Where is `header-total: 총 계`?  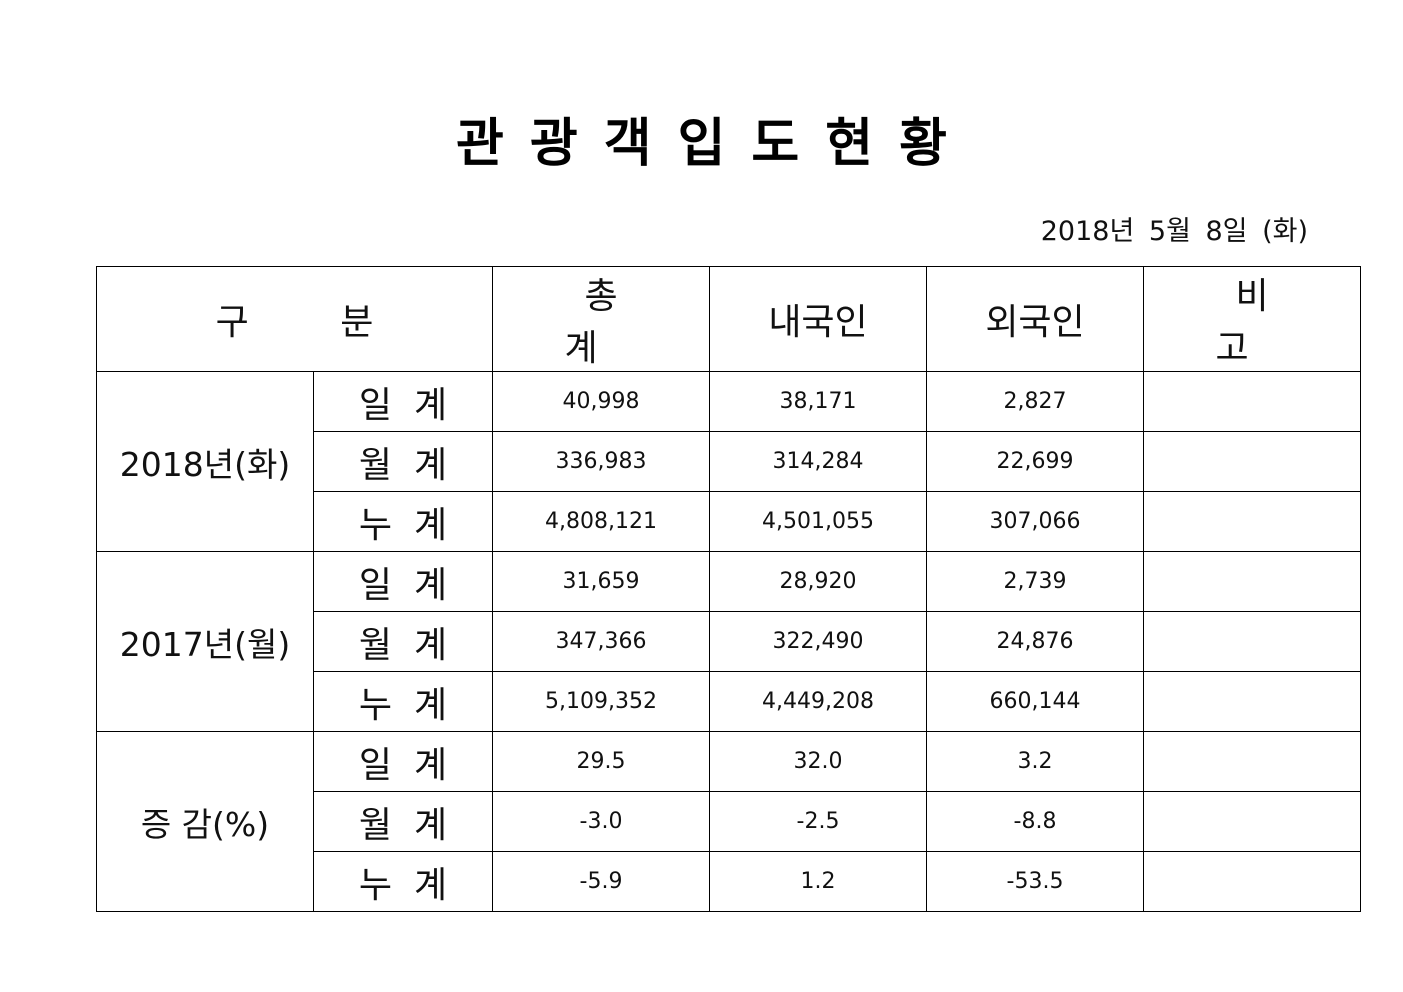
header-total: 총 계 is located at coordinates (601, 319).